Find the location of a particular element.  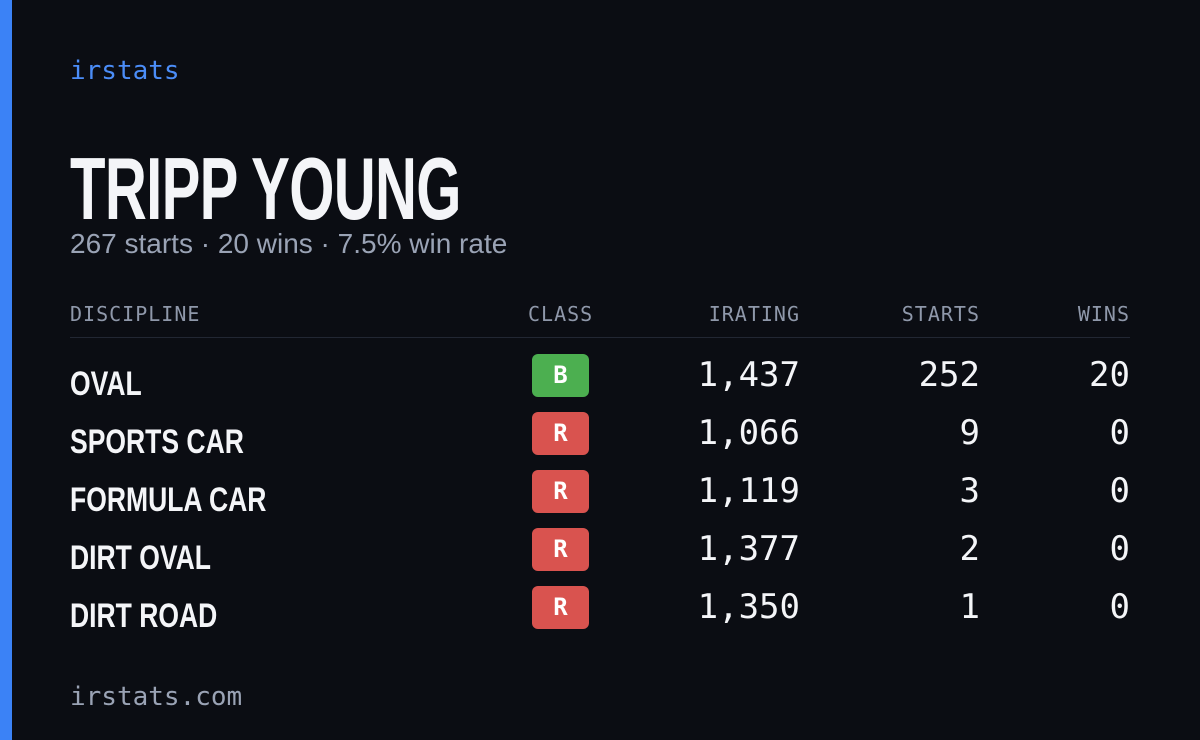

column-header: STARTS is located at coordinates (940, 314).